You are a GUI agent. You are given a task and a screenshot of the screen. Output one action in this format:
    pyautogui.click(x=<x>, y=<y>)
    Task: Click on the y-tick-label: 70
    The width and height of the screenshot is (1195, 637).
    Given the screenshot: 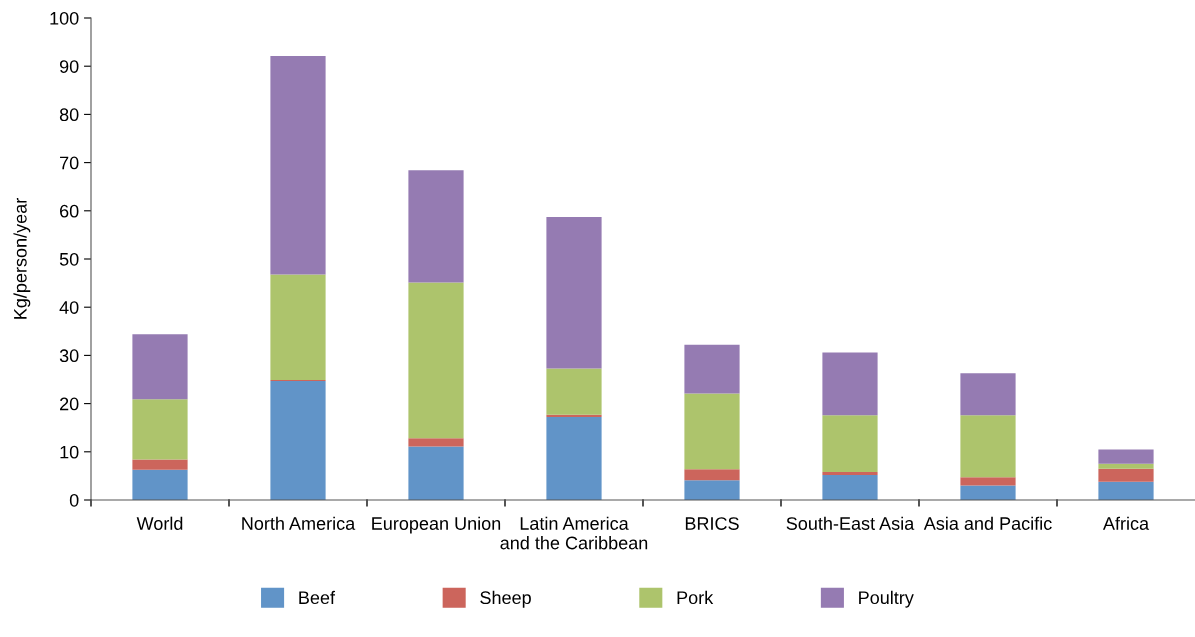 What is the action you would take?
    pyautogui.click(x=69, y=163)
    